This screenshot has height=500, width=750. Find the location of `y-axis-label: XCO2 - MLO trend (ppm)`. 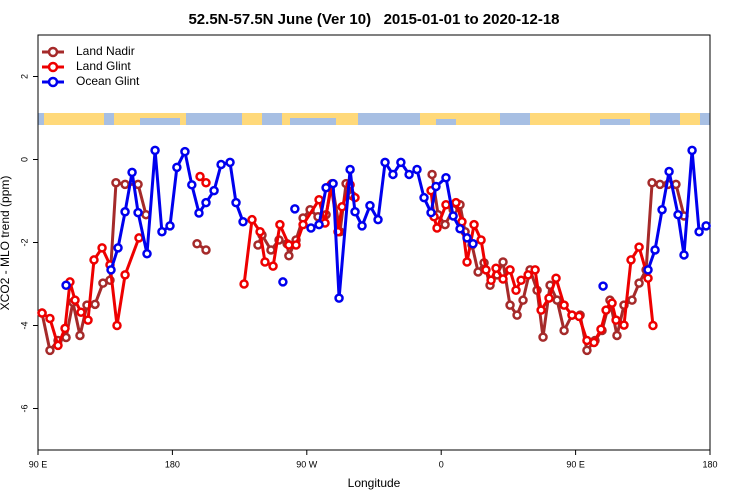

y-axis-label: XCO2 - MLO trend (ppm) is located at coordinates (6, 243).